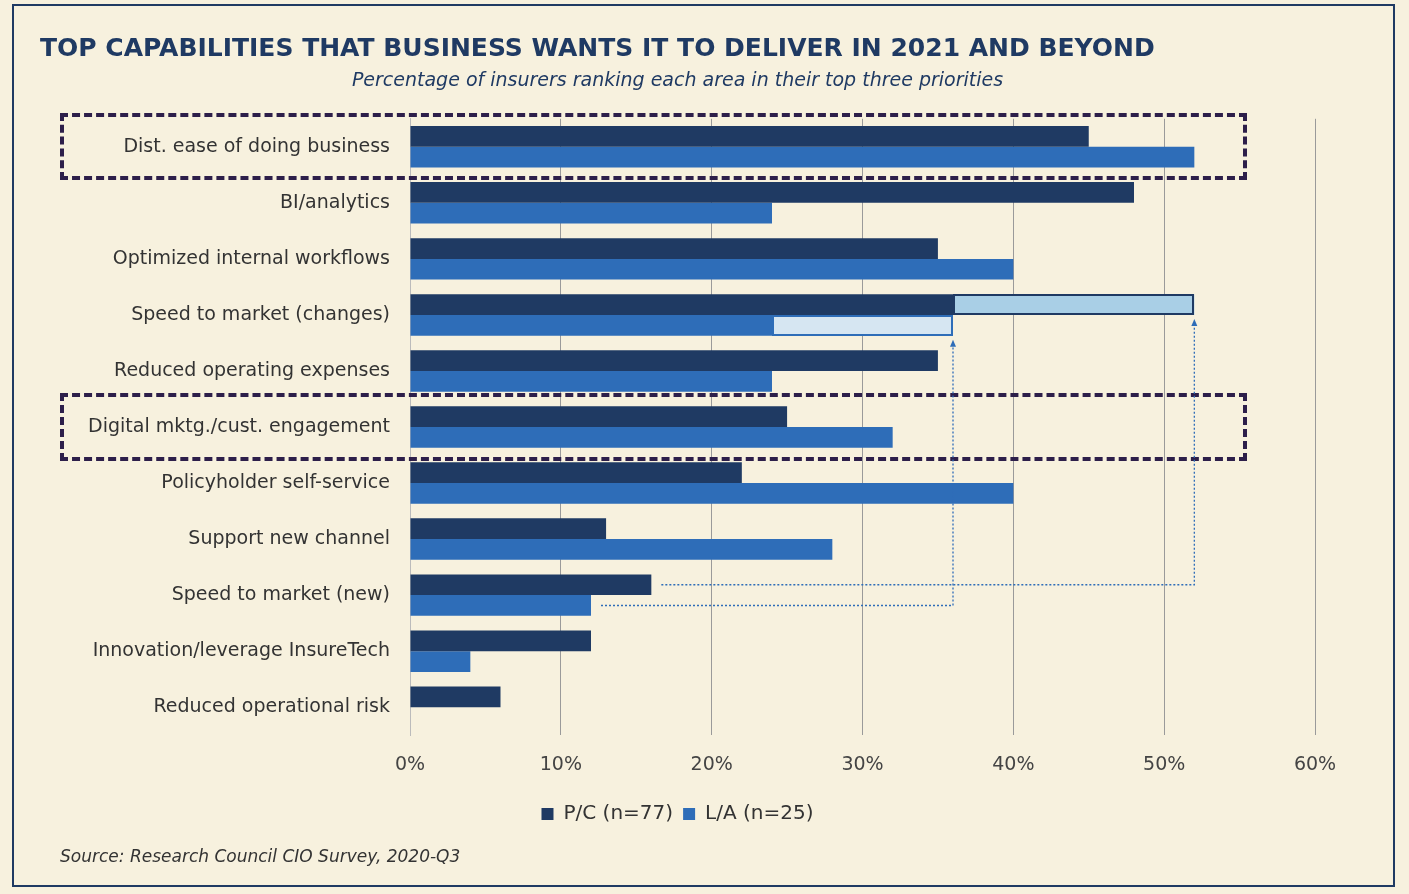  I want to click on x-tick-label: 50%, so click(1164, 762).